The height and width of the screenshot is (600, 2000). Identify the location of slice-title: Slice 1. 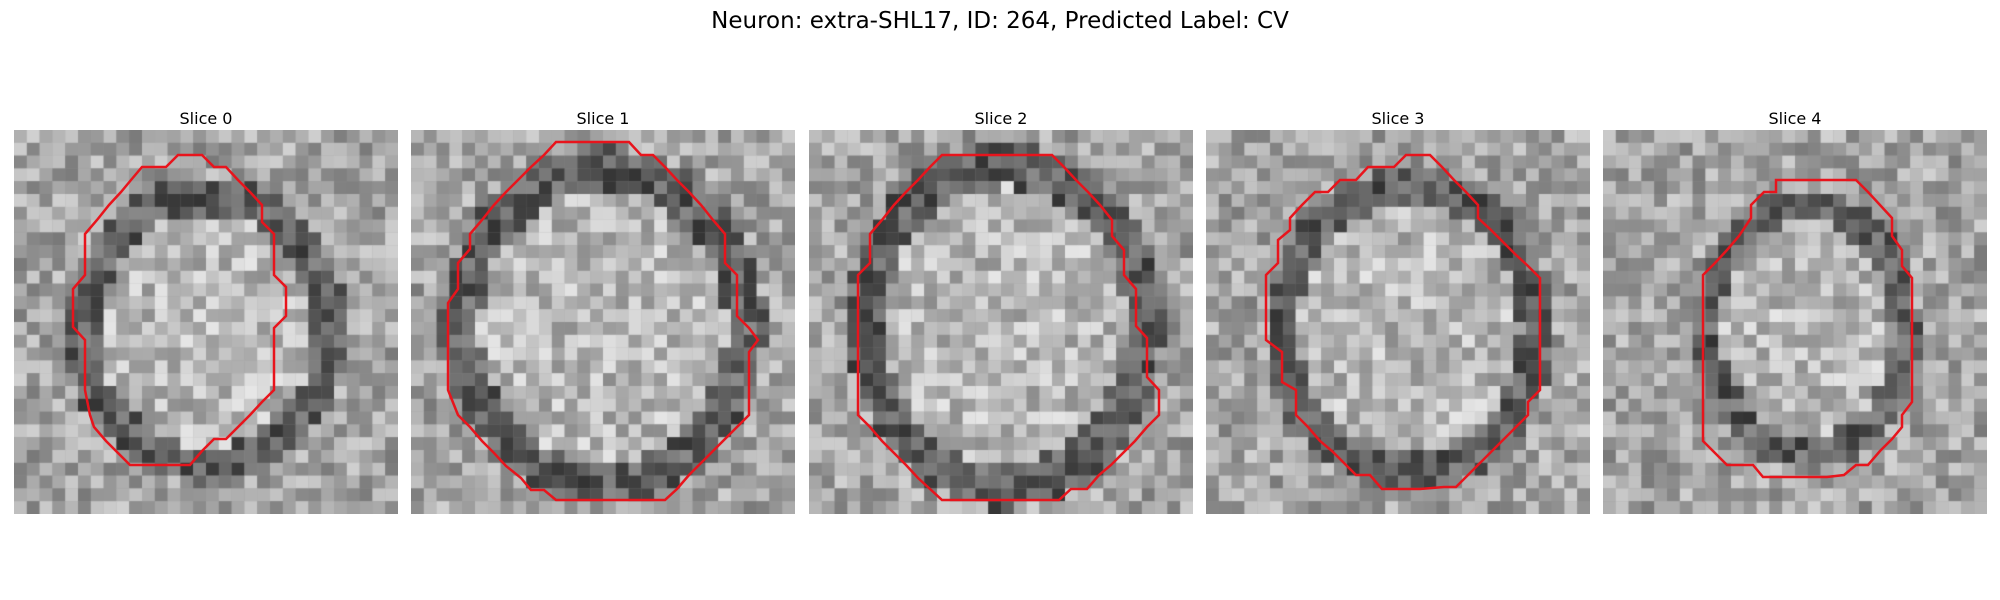
(603, 118).